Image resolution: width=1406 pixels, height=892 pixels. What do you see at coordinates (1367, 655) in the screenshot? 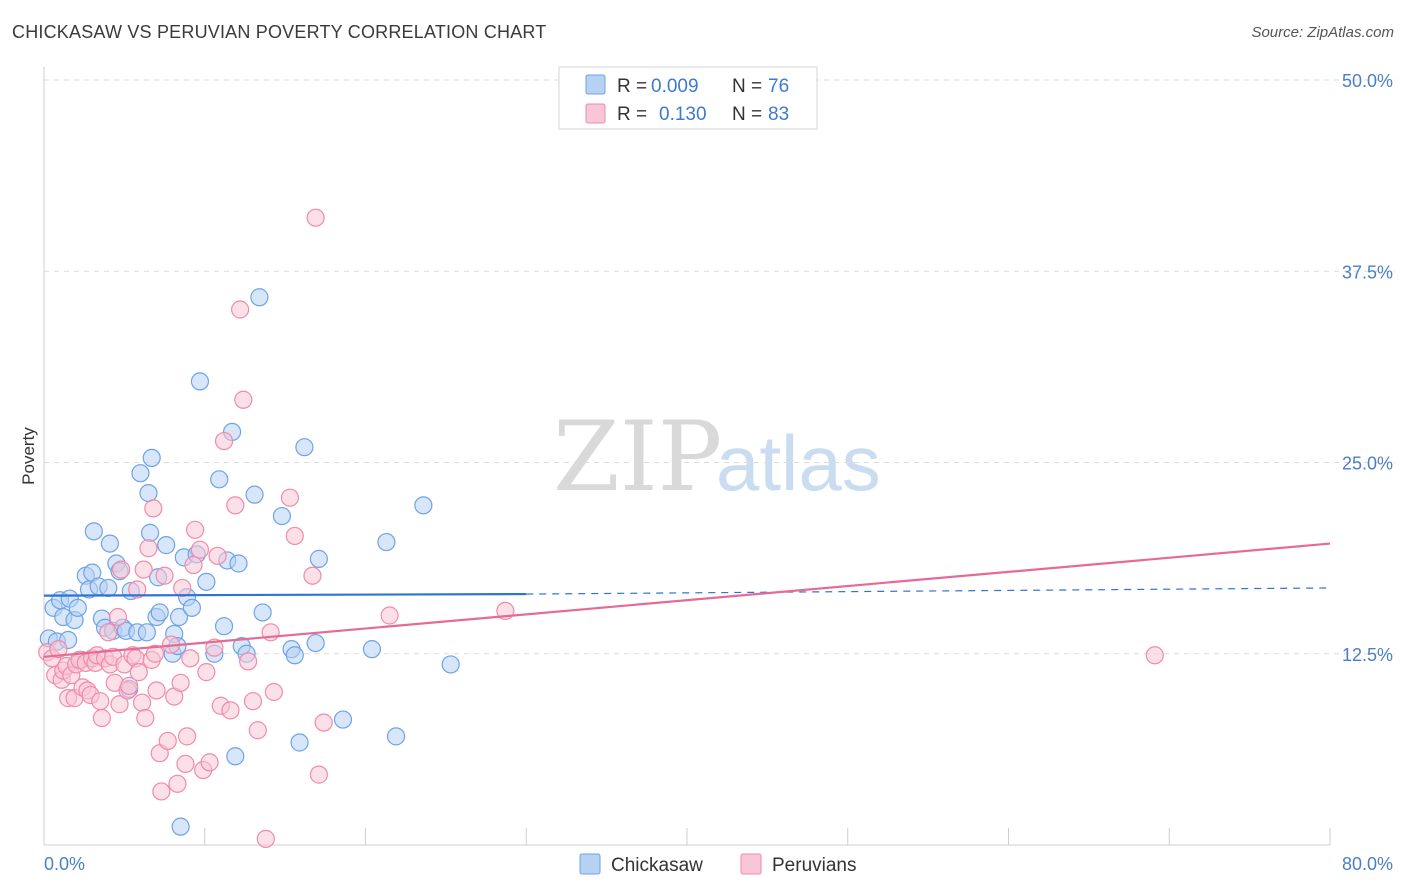
I see `y-tick-label: 12.5%` at bounding box center [1367, 655].